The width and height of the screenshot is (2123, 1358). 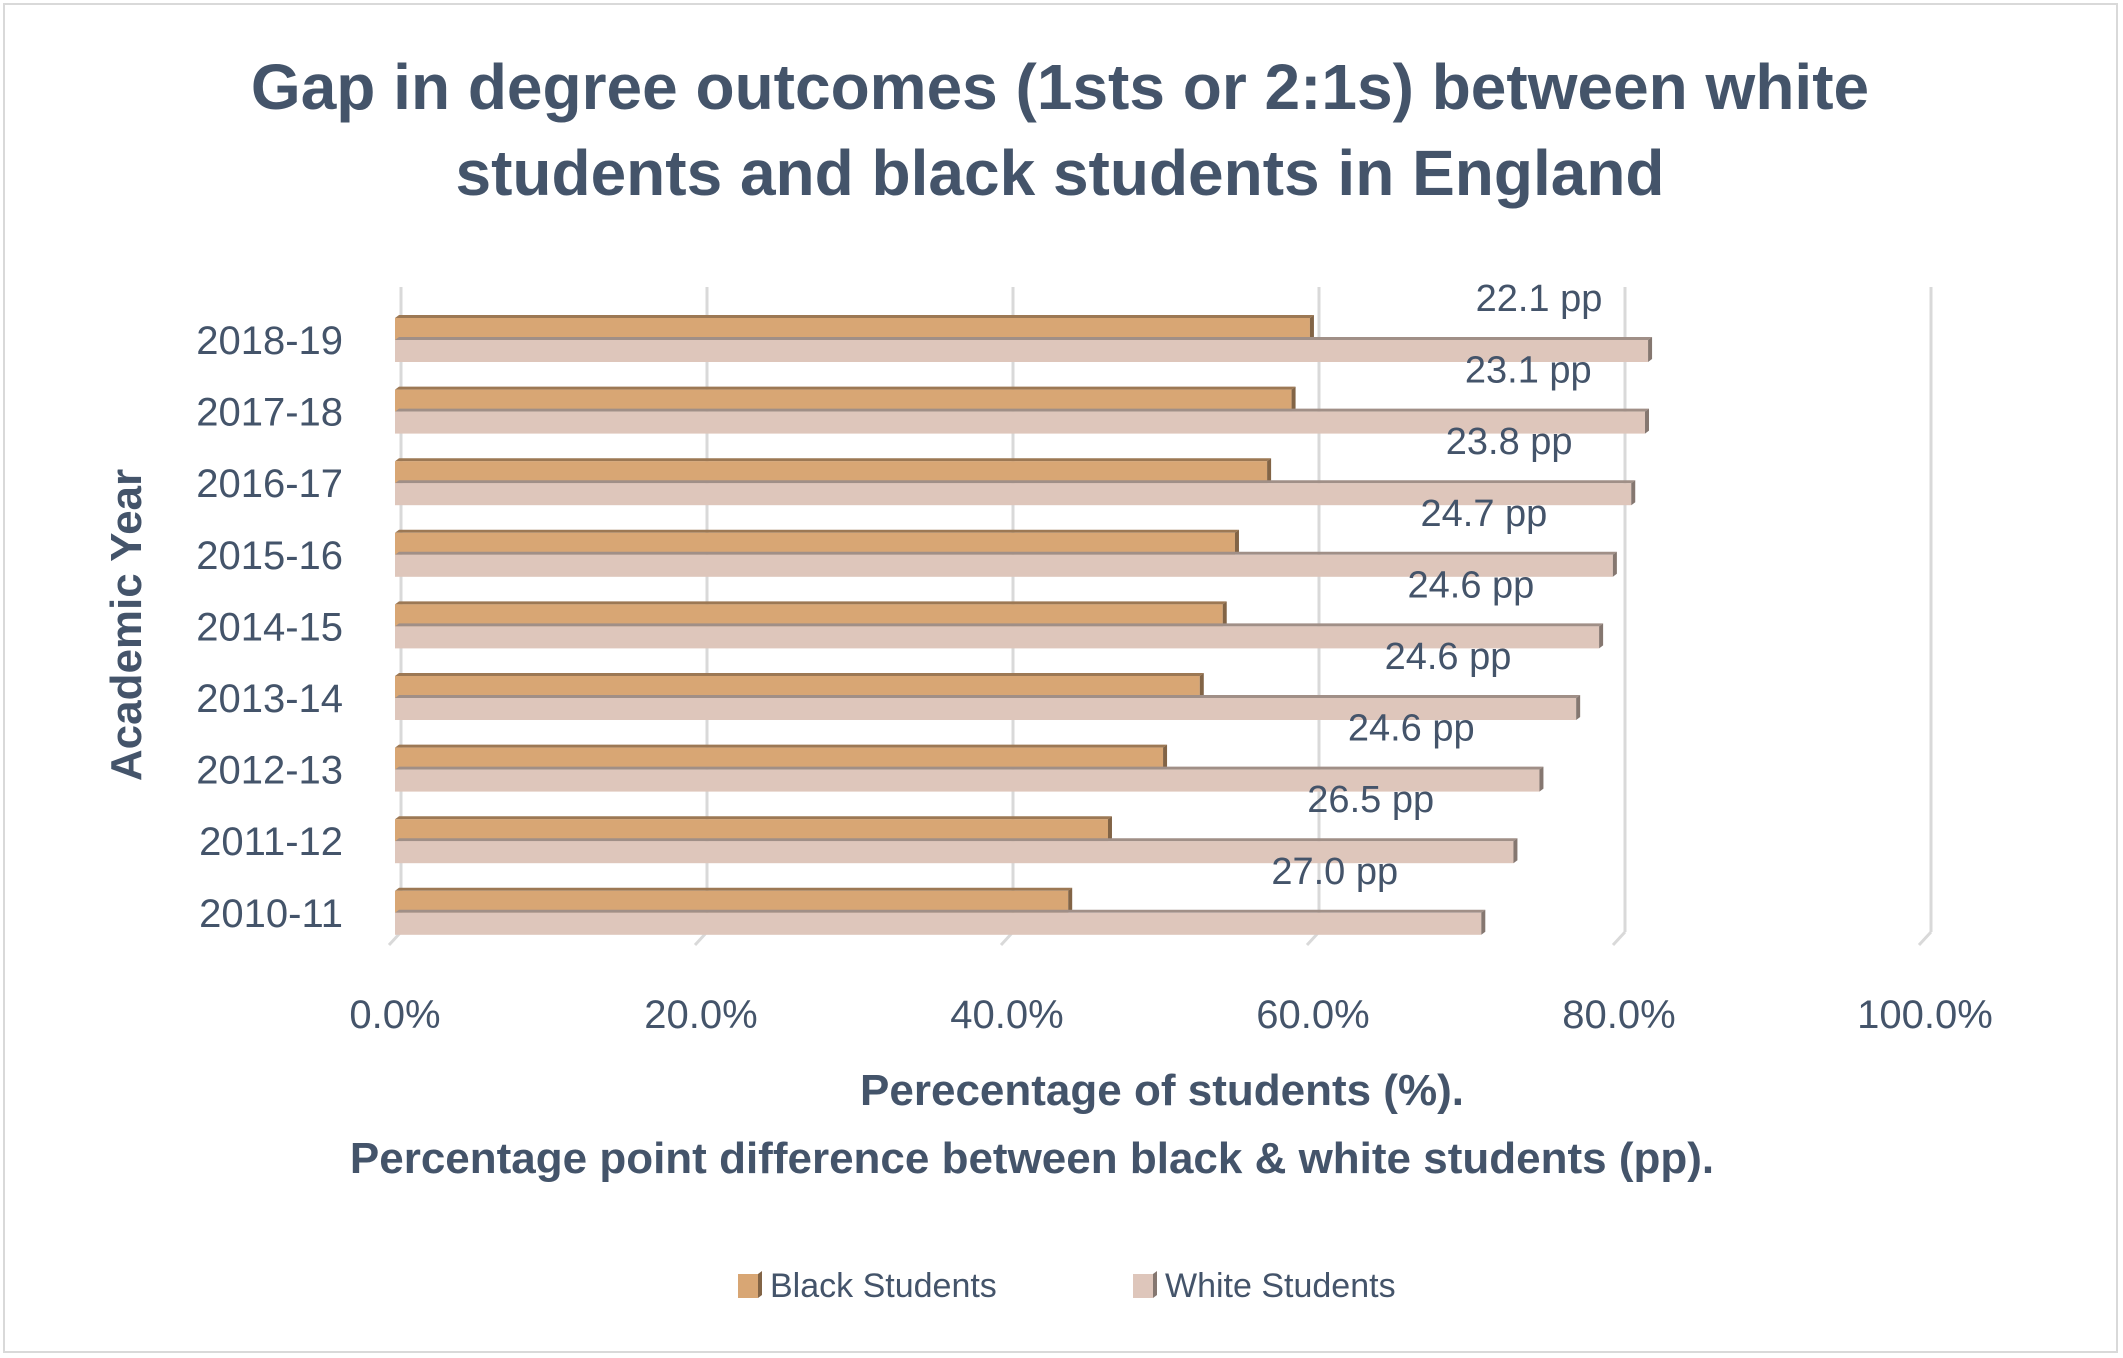 What do you see at coordinates (271, 842) in the screenshot?
I see `y-tick-label: 2011-12` at bounding box center [271, 842].